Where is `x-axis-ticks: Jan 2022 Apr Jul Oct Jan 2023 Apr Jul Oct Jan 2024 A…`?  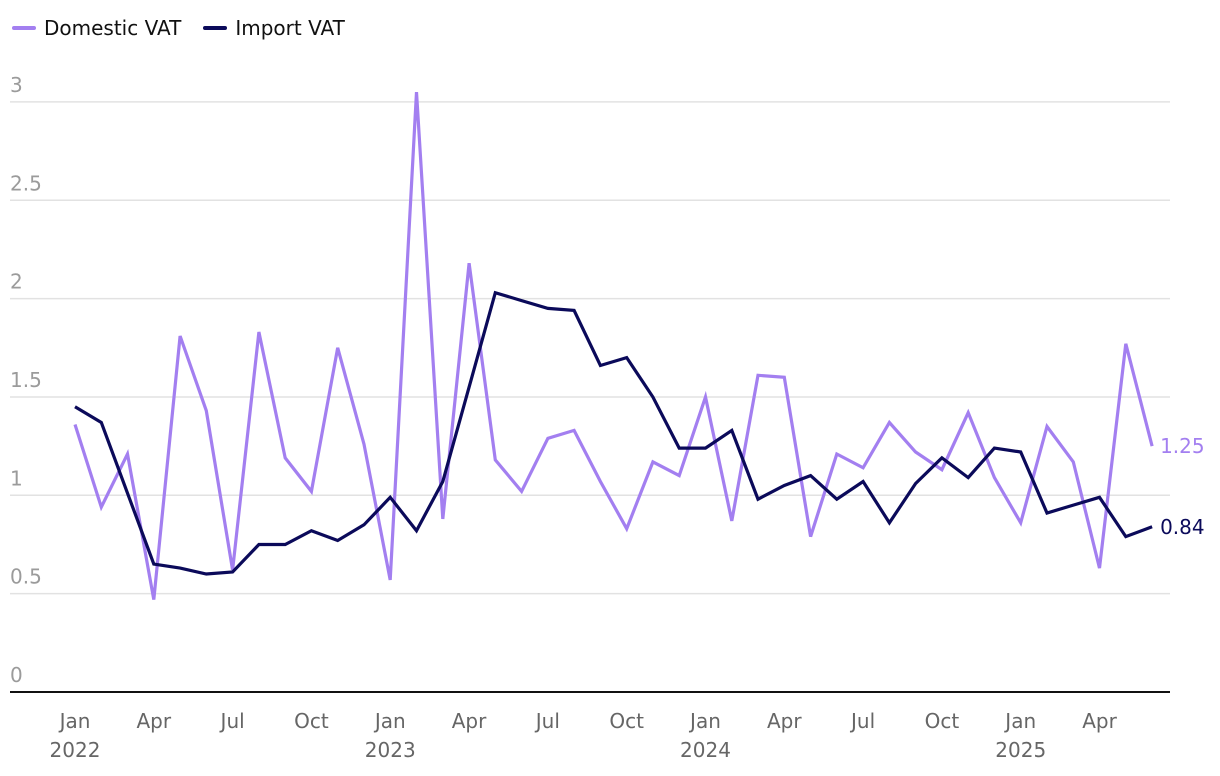
x-axis-ticks: Jan 2022 Apr Jul Oct Jan 2023 Apr Jul Oct Jan 2024 A… is located at coordinates (584, 735).